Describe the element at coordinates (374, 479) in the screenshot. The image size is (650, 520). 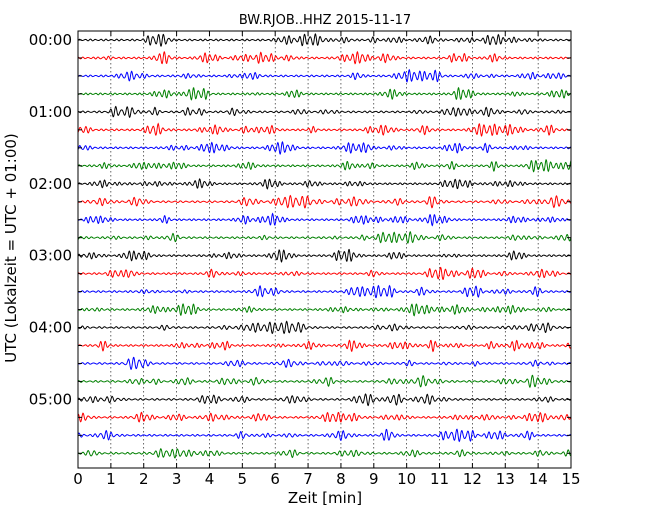
I see `x-tick-label: 9` at that location.